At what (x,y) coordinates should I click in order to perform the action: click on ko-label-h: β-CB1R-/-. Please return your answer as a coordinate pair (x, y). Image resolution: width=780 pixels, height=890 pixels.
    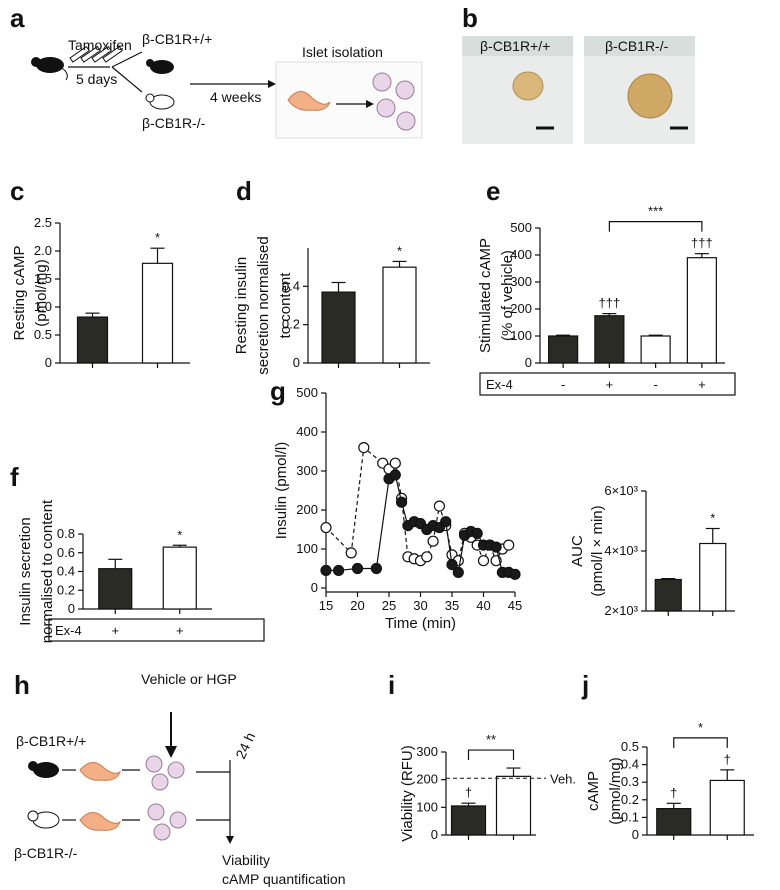
    Looking at the image, I should click on (46, 853).